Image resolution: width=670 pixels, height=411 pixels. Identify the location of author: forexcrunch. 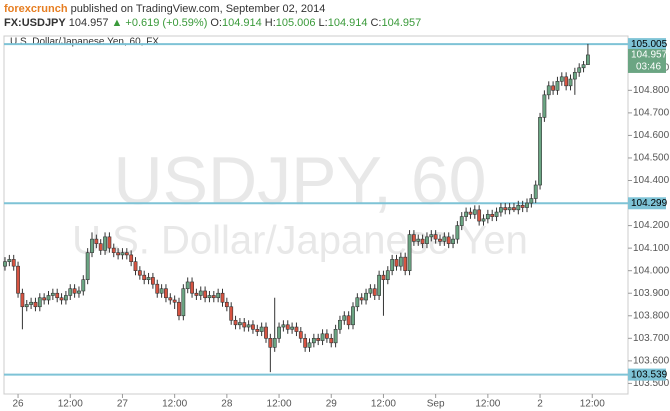
(36, 9).